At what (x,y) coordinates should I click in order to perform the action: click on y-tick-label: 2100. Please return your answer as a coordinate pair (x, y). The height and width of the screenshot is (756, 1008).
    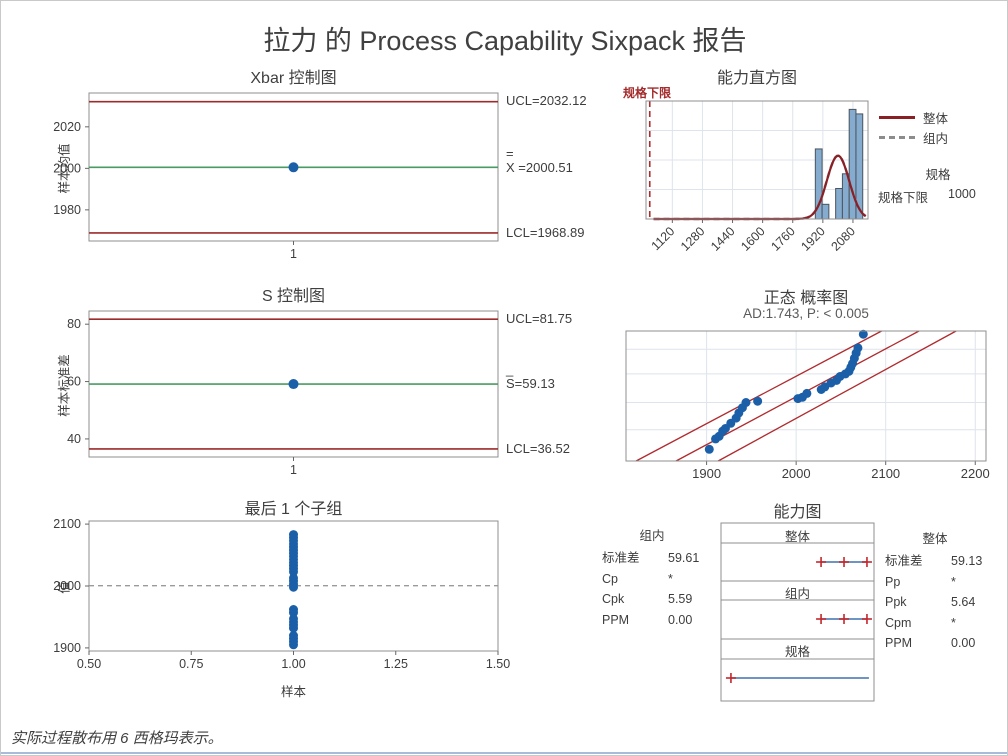
    Looking at the image, I should click on (67, 524).